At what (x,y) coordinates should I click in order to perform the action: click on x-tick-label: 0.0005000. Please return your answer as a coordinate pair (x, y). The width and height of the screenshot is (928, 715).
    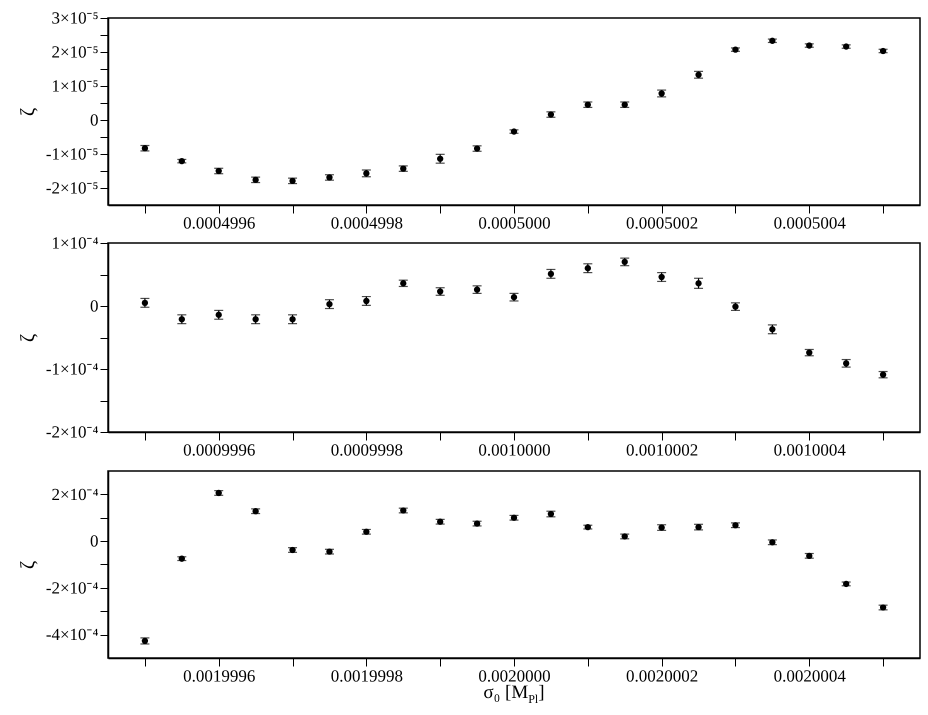
    Looking at the image, I should click on (514, 223).